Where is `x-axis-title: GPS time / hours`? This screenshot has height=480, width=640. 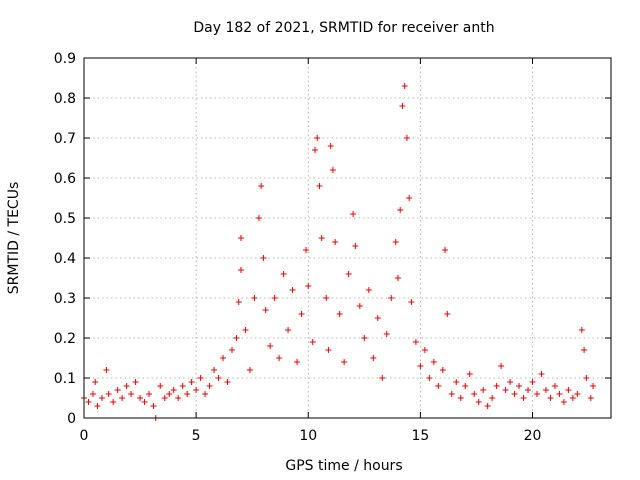 x-axis-title: GPS time / hours is located at coordinates (343, 466).